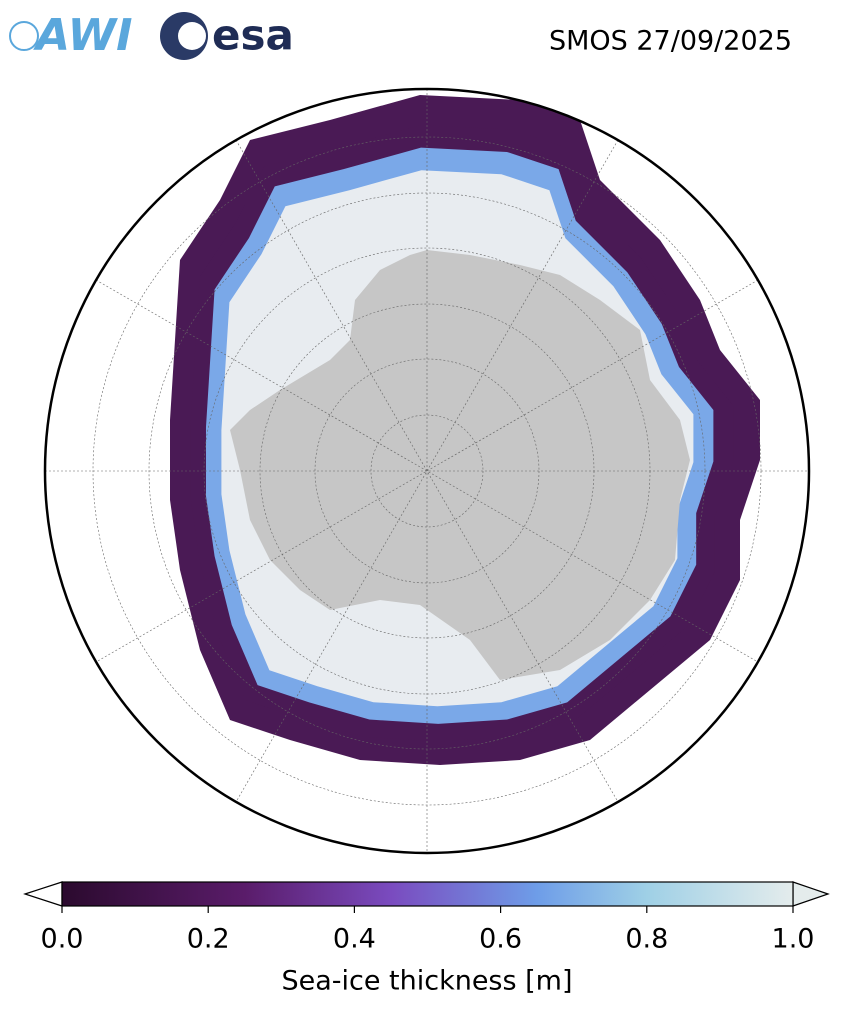 The image size is (854, 1026). I want to click on colorbar-body, so click(427, 894).